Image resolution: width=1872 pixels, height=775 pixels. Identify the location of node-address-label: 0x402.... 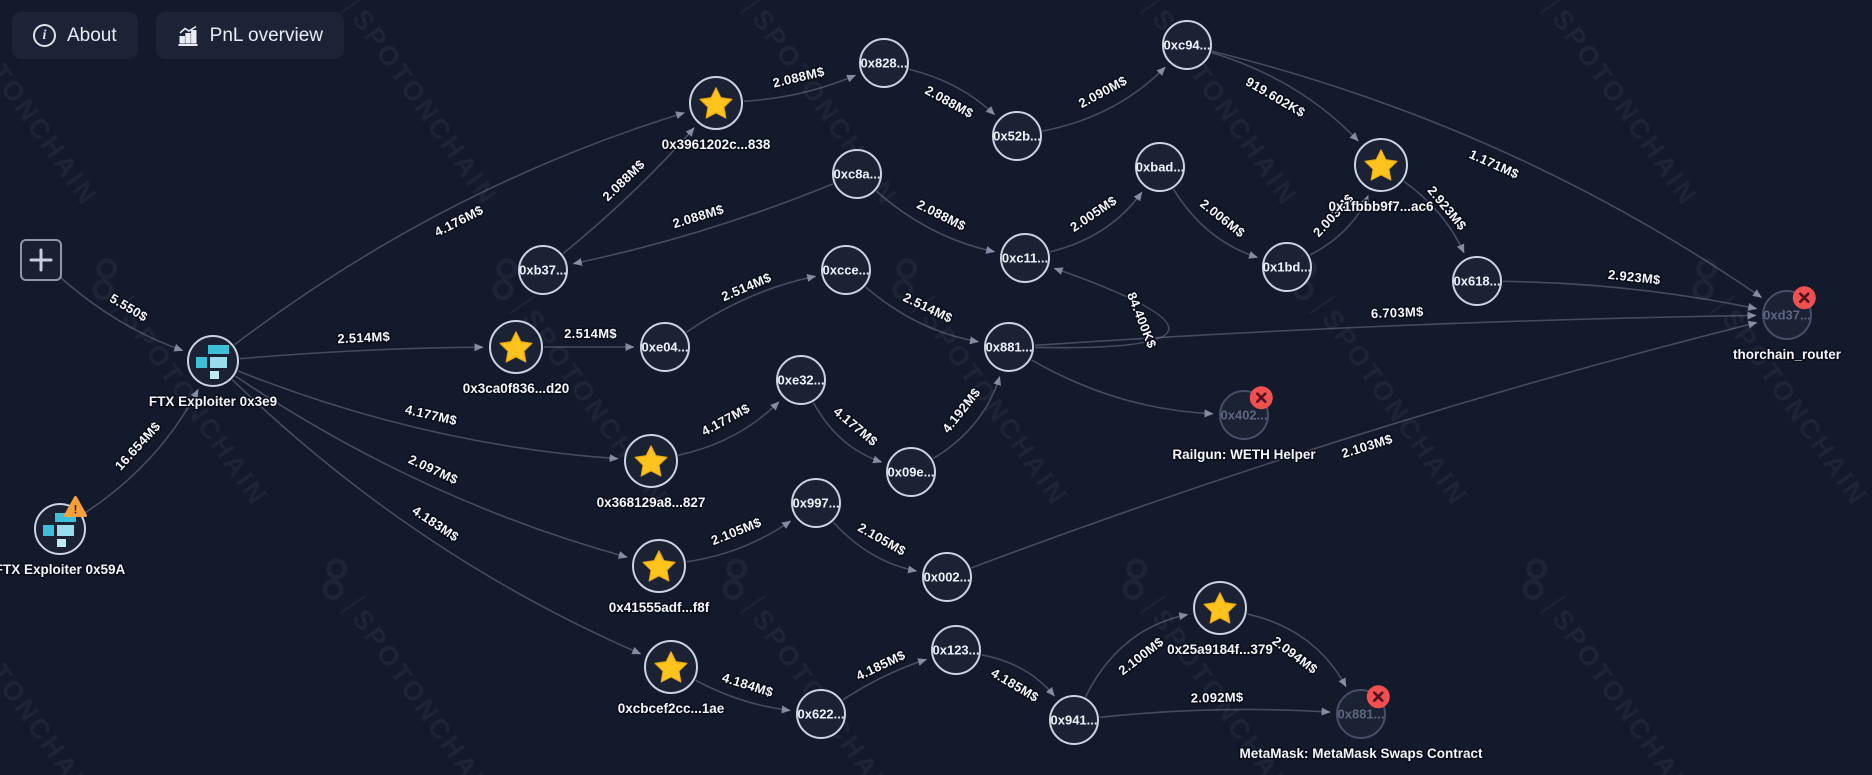
(1244, 415).